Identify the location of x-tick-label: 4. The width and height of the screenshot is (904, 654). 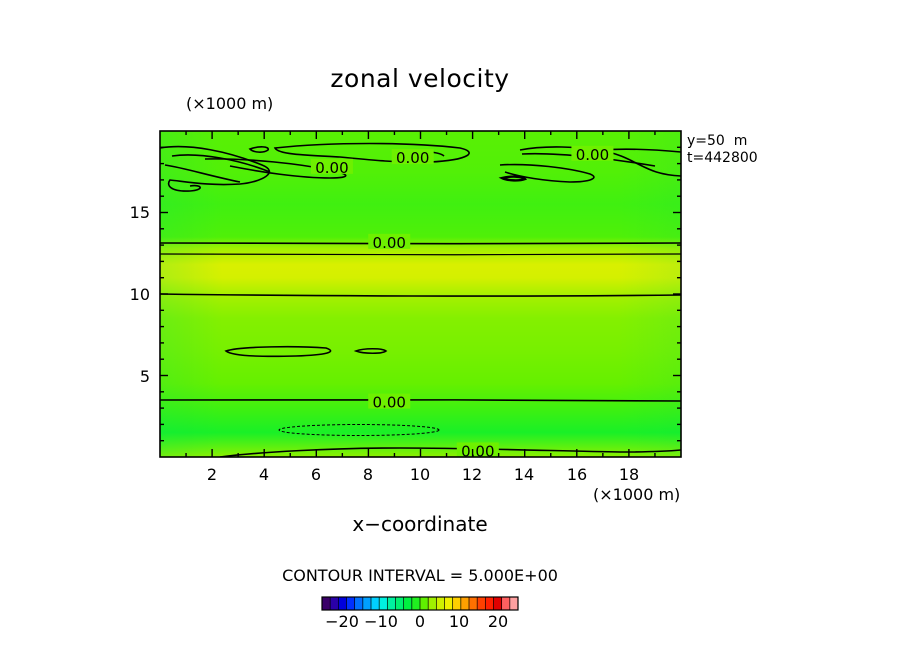
(264, 474).